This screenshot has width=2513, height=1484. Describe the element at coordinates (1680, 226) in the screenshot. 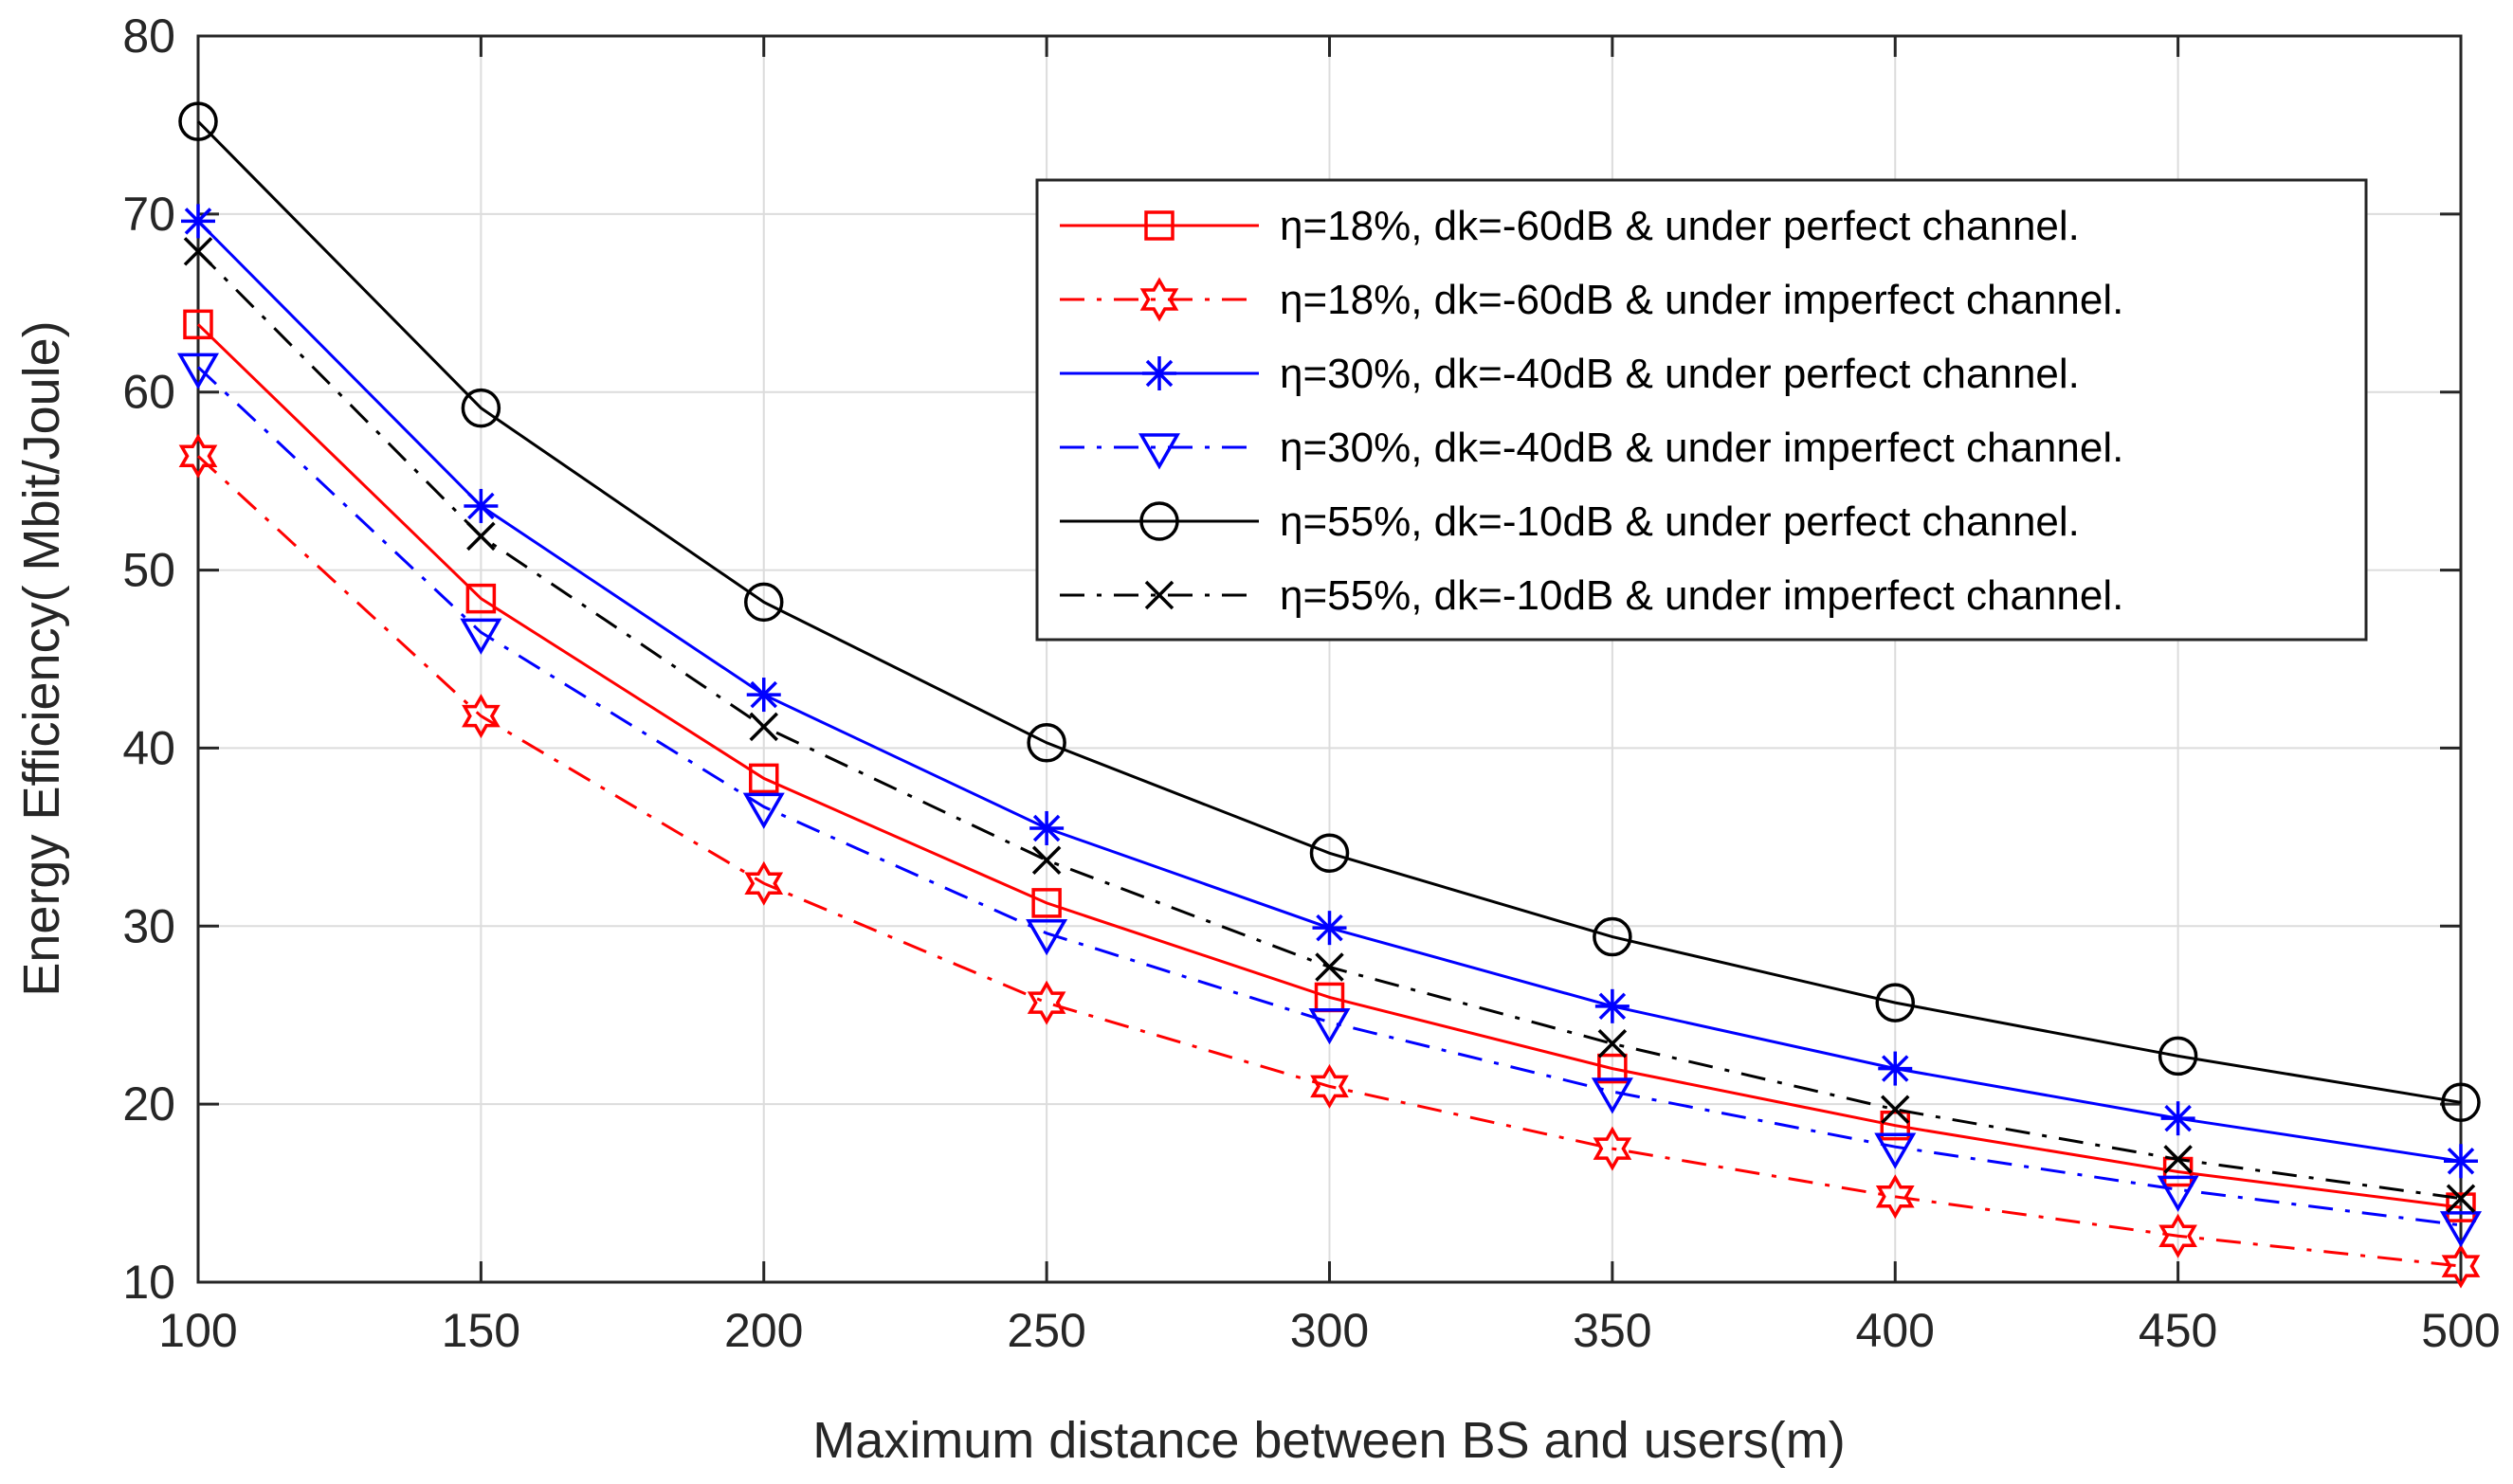

I see `legend-label: η=18%, dk=-60dB & under perfect channel.` at that location.